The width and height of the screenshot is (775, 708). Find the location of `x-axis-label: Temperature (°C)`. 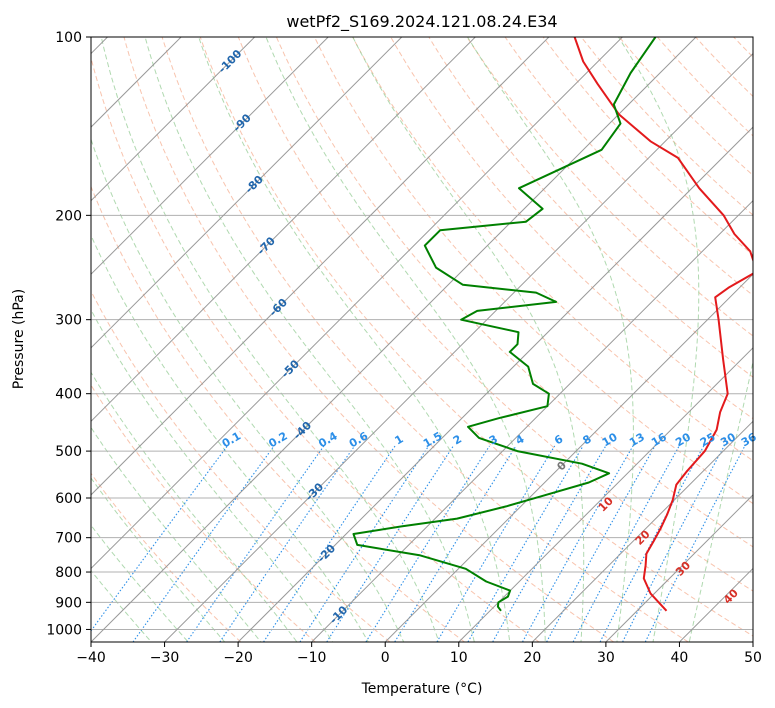

x-axis-label: Temperature (°C) is located at coordinates (422, 689).